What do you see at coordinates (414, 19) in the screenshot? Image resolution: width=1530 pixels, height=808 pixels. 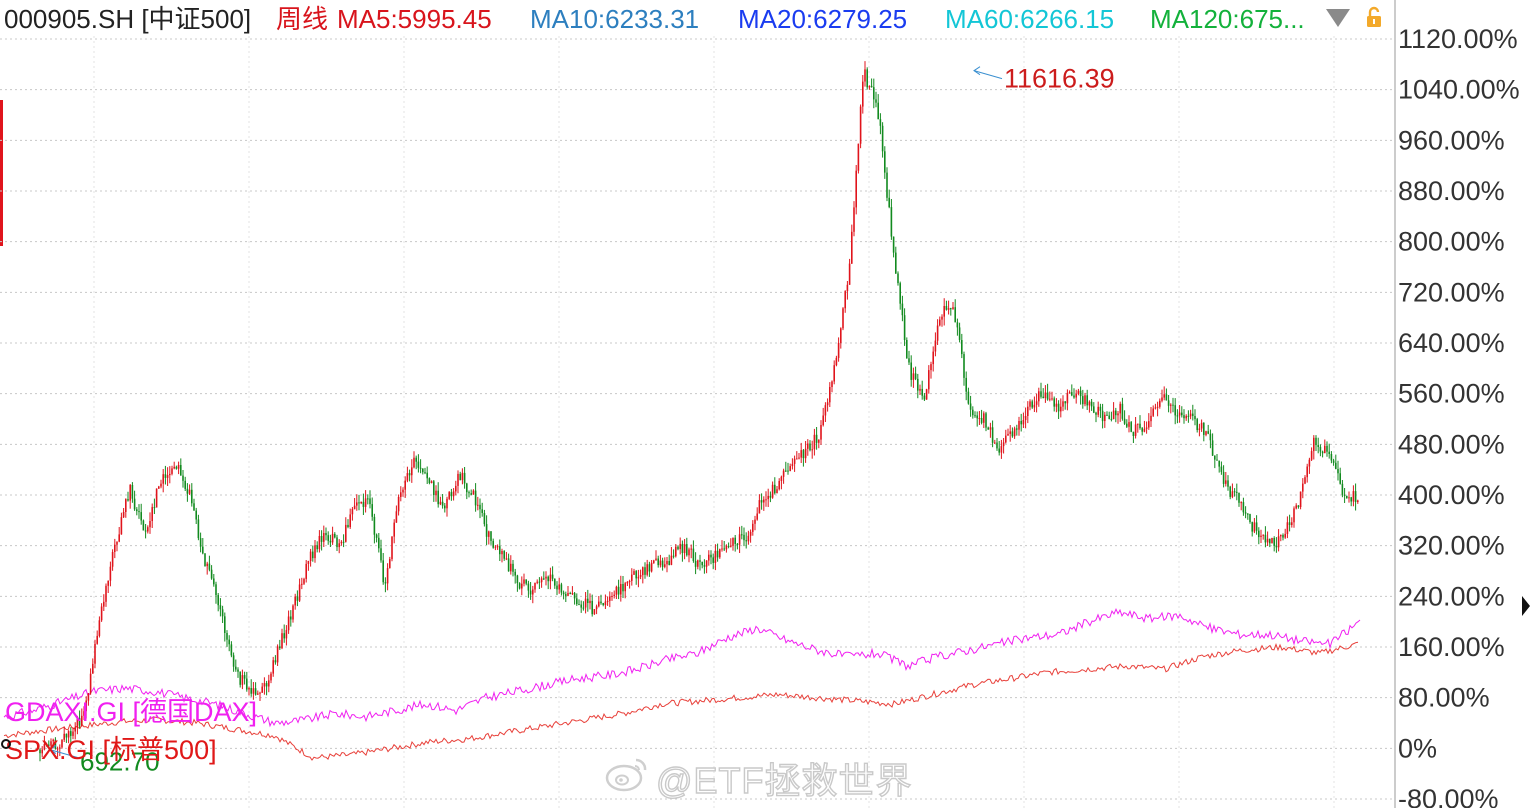 I see `ma5-indicator: MA5:5995.45` at bounding box center [414, 19].